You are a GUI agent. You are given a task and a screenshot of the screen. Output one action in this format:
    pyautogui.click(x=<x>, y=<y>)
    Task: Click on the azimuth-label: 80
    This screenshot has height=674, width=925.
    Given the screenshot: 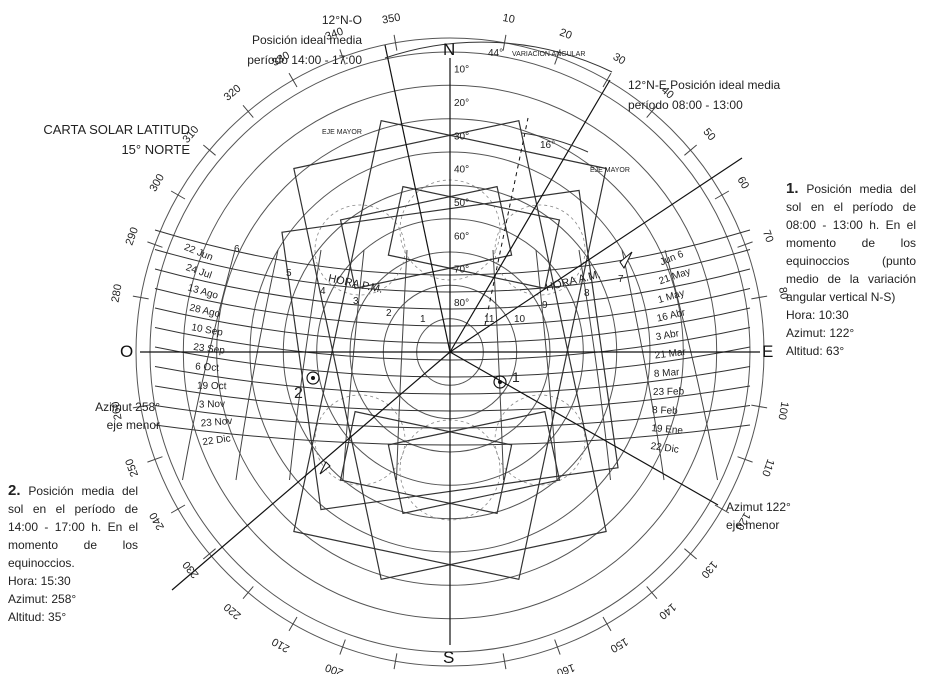 What is the action you would take?
    pyautogui.click(x=783, y=293)
    